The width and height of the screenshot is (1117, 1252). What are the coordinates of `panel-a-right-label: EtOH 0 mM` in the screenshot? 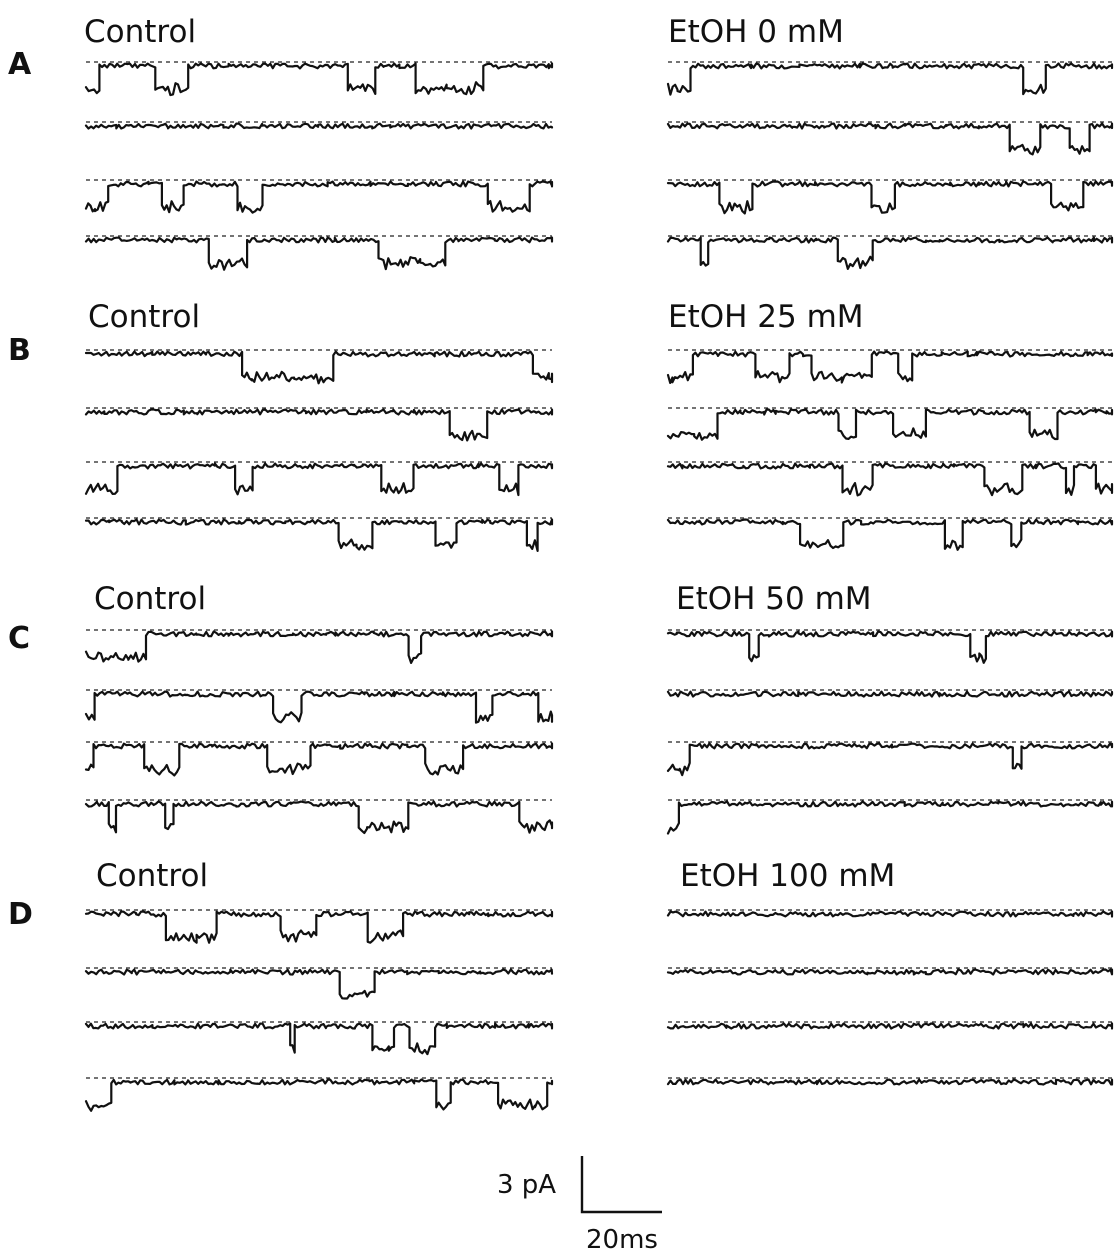 It's located at (756, 32).